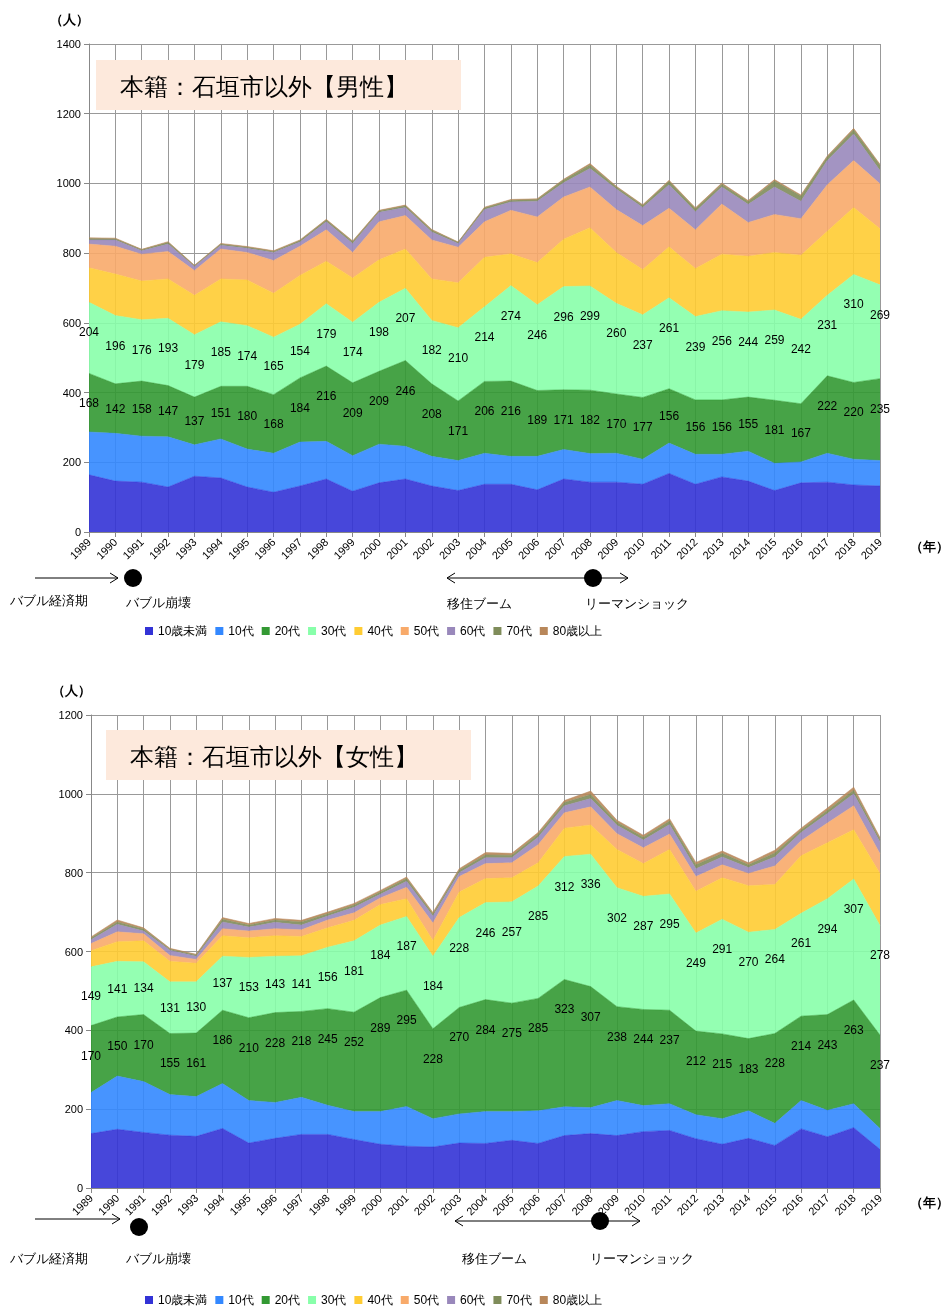 The width and height of the screenshot is (952, 1306). Describe the element at coordinates (68, 44) in the screenshot. I see `y-tick-label: 1400` at that location.